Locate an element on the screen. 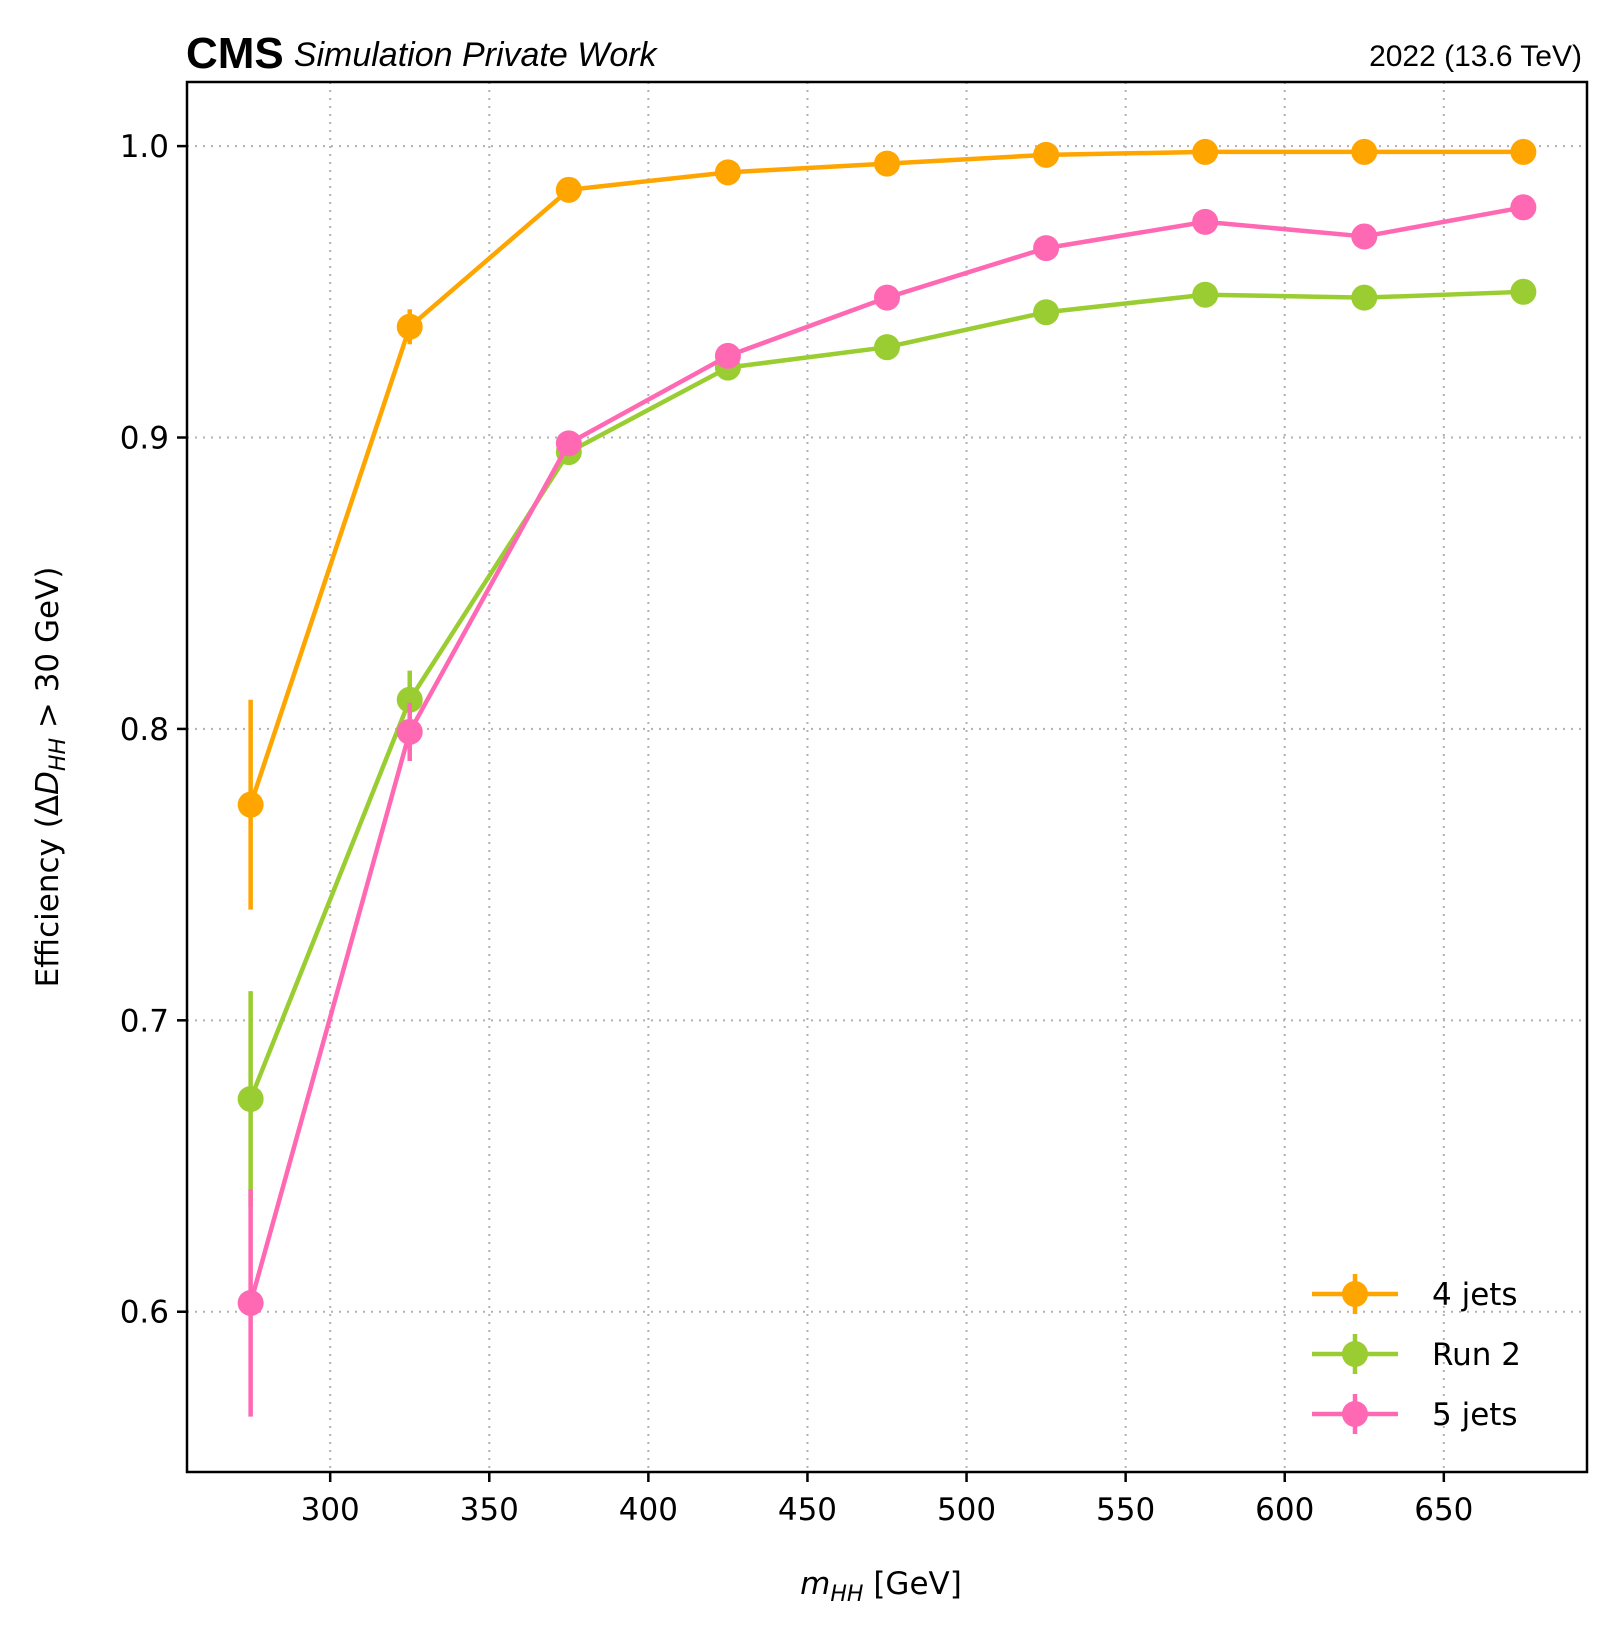  x-axis-label: mHH [GeV] is located at coordinates (881, 1586).